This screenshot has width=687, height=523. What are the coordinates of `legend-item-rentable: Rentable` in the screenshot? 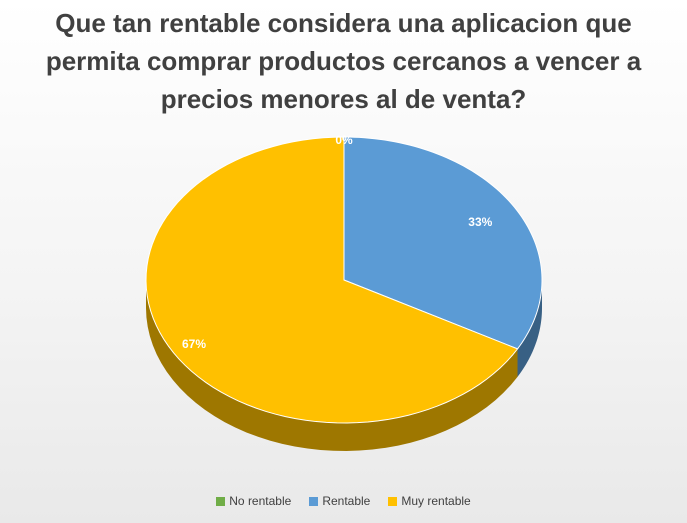 It's located at (339, 501).